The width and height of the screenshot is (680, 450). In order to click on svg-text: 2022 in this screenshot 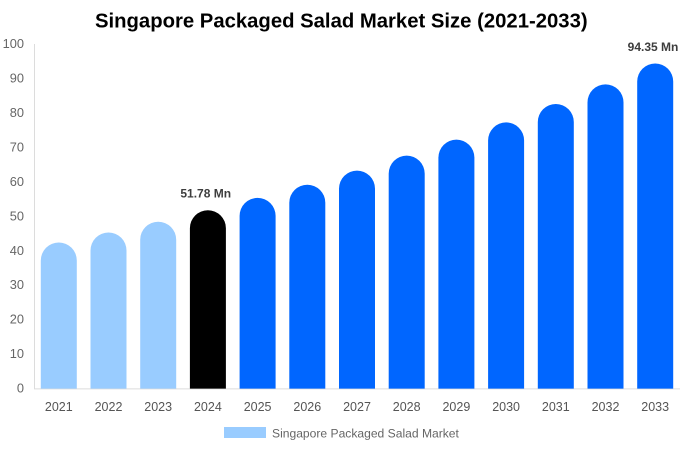, I will do `click(109, 407)`.